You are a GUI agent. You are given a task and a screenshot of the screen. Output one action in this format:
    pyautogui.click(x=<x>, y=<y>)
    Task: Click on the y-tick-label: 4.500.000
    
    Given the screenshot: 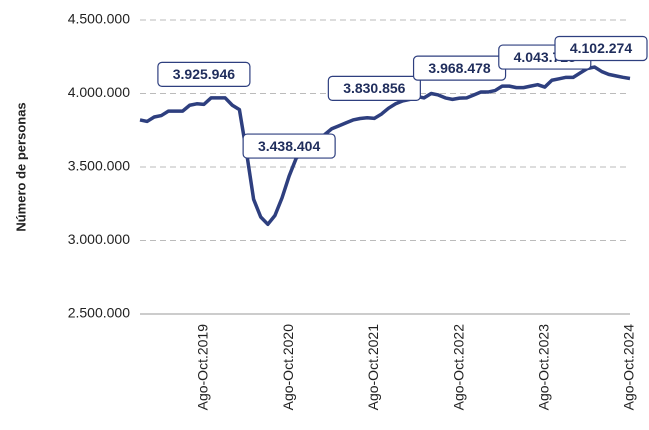 What is the action you would take?
    pyautogui.click(x=99, y=19)
    